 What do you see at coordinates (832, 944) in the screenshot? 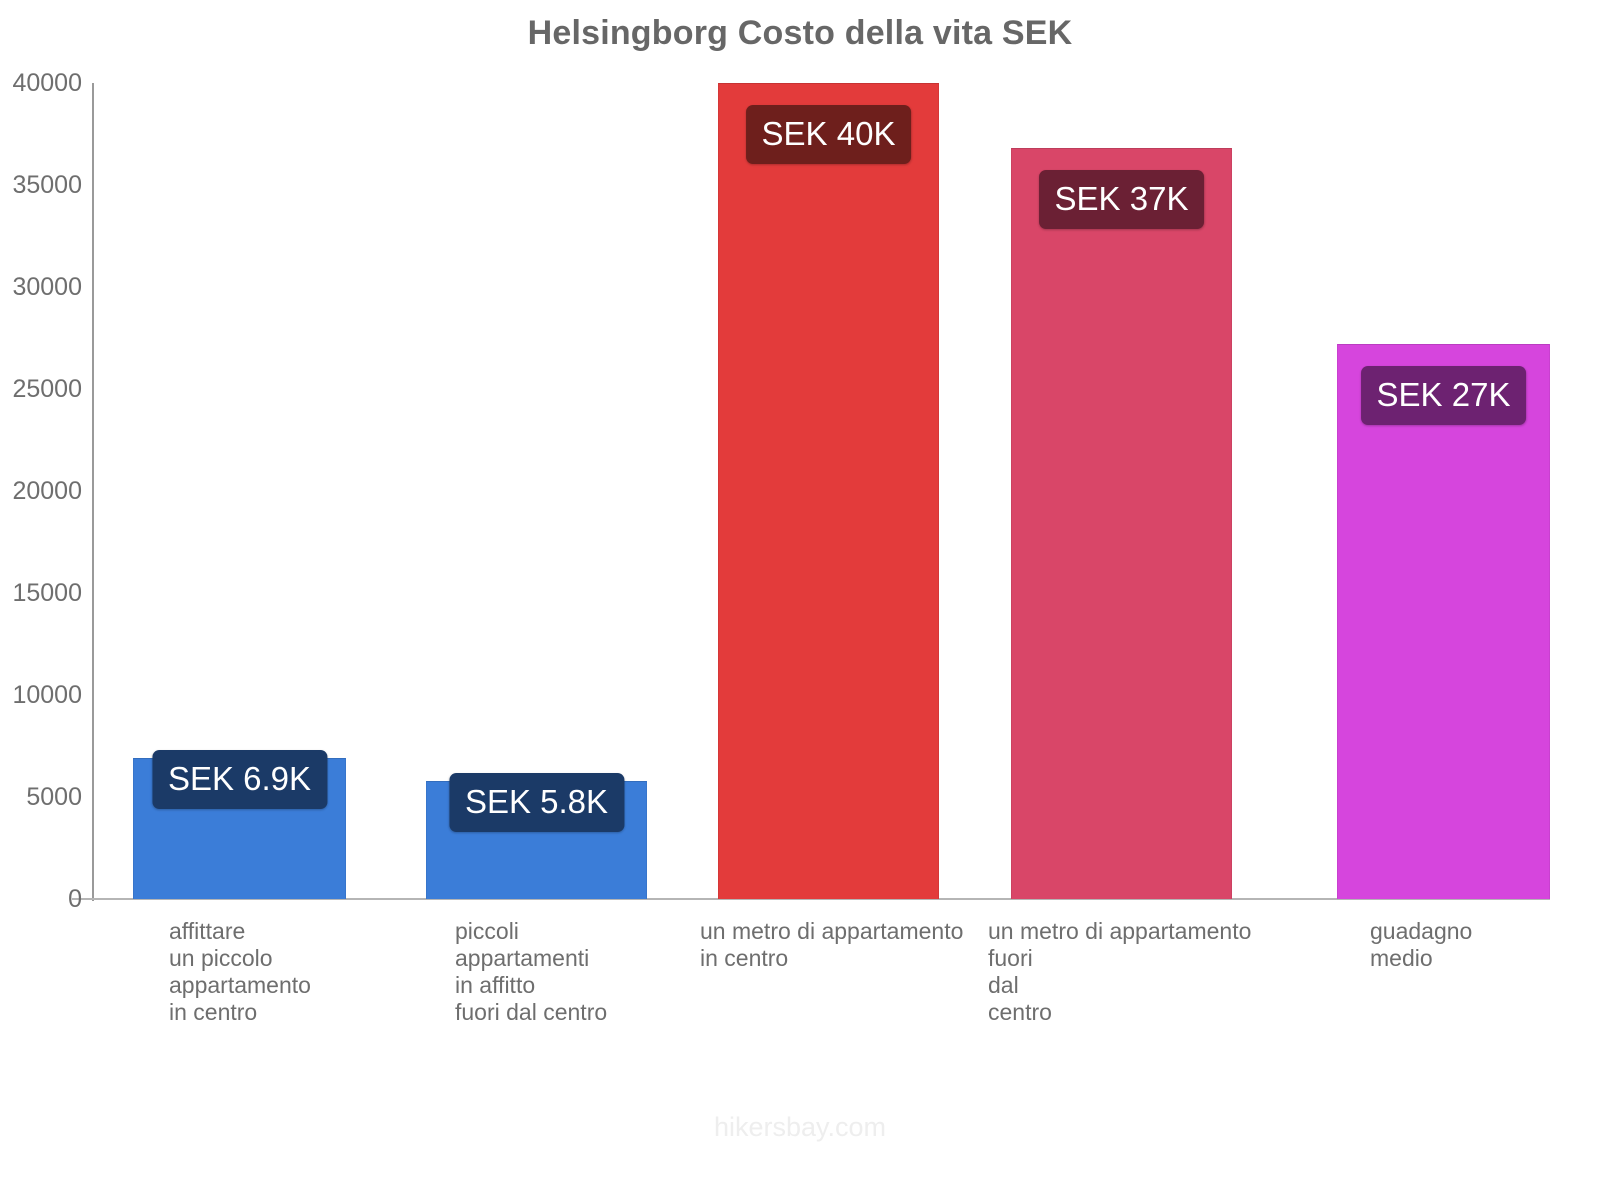
I see `x-axis-category-label: un metro di appartamento in centro` at bounding box center [832, 944].